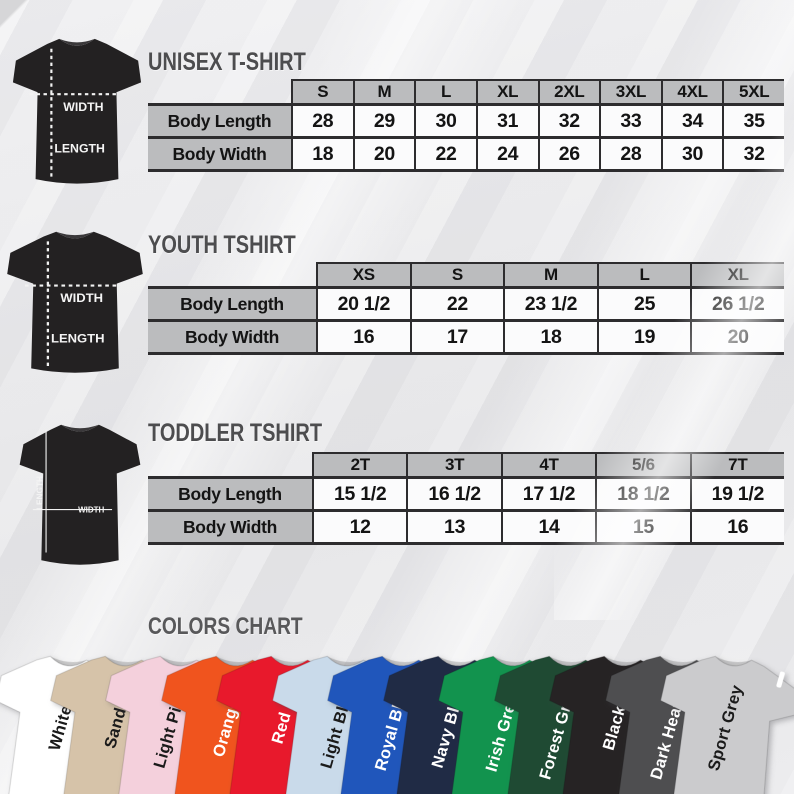 Image resolution: width=794 pixels, height=794 pixels. What do you see at coordinates (642, 495) in the screenshot?
I see `size-value: 18 1/2` at bounding box center [642, 495].